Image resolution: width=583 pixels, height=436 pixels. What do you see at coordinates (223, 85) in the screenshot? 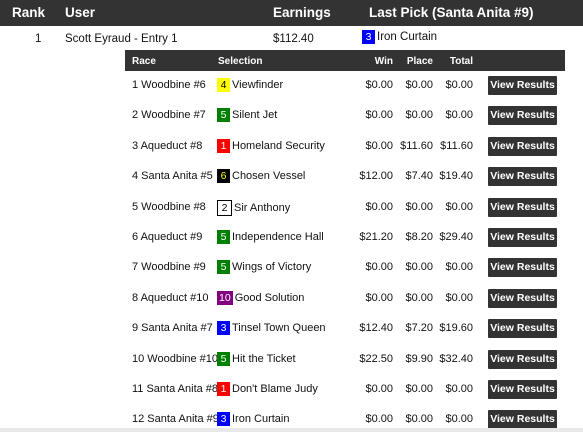
I see `saddle-cloth-badge: 4` at bounding box center [223, 85].